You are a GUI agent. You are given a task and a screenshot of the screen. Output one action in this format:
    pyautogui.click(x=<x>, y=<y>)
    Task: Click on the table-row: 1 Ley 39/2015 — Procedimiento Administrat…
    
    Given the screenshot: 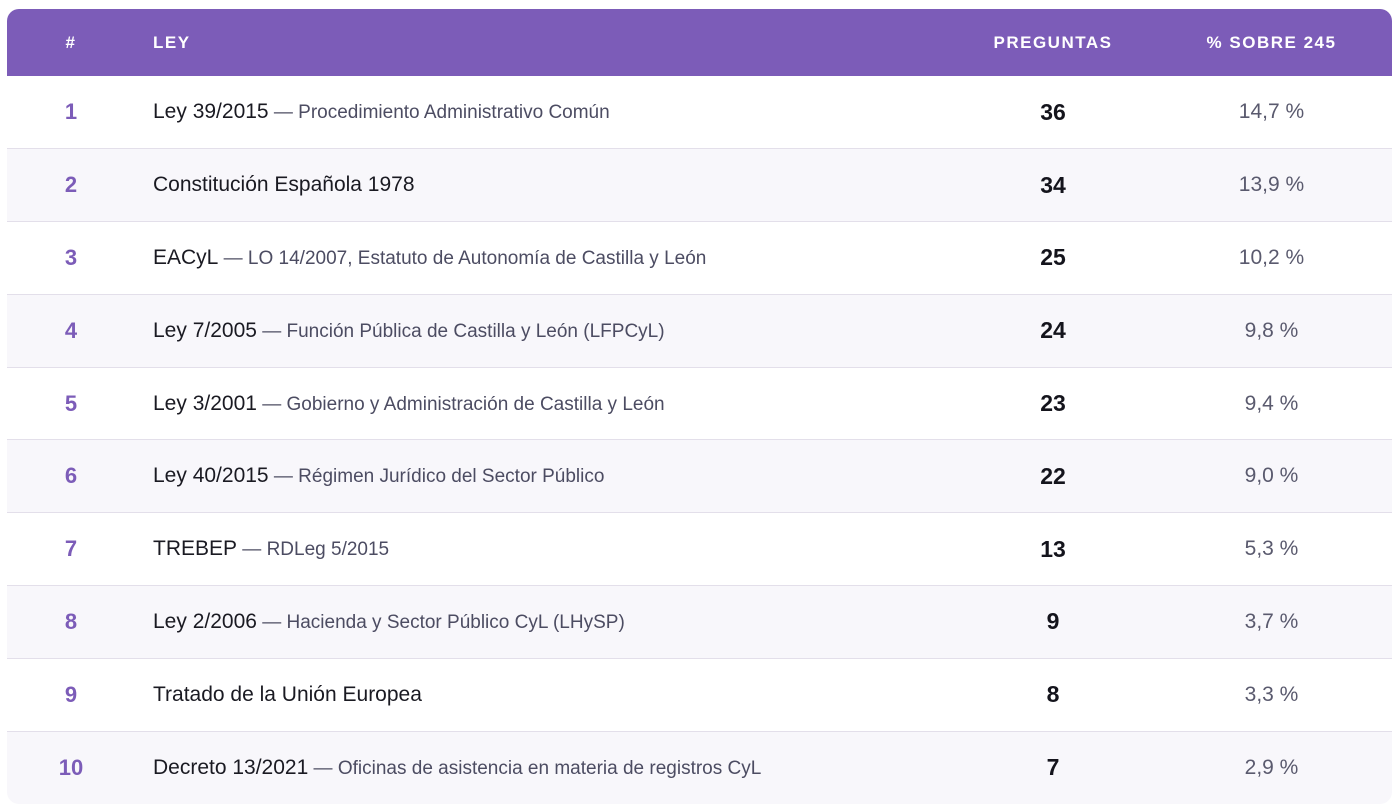 What is the action you would take?
    pyautogui.click(x=699, y=112)
    